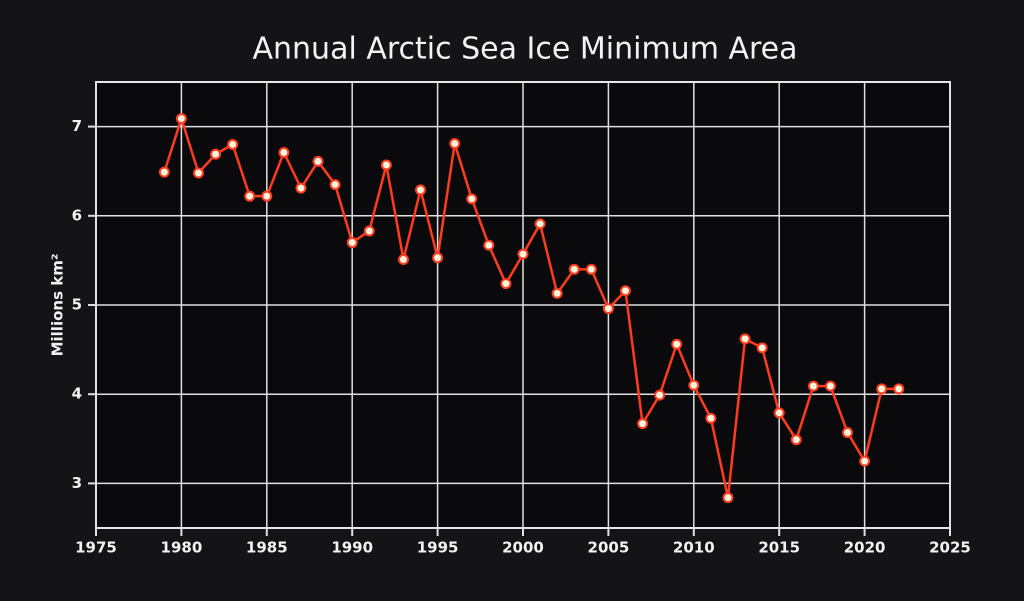 The image size is (1024, 601). What do you see at coordinates (438, 548) in the screenshot?
I see `x-tick-label: 1995` at bounding box center [438, 548].